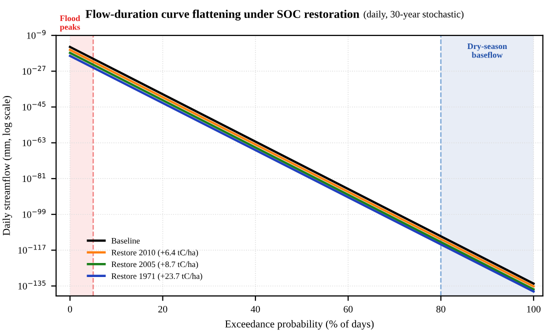  I want to click on x-tick-label: 100, so click(533, 309).